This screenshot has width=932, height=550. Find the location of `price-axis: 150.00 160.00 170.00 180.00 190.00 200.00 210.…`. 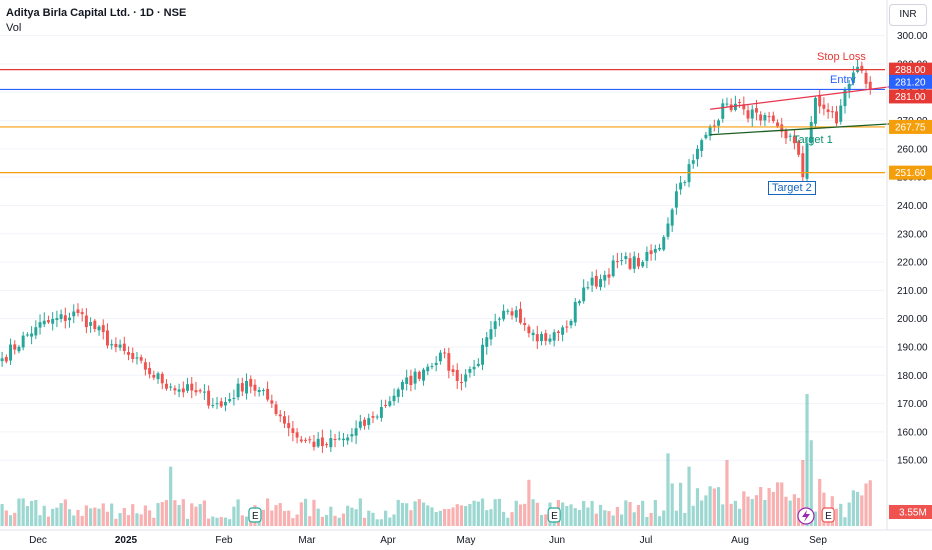

price-axis: 150.00 160.00 170.00 180.00 190.00 200.00 210.… is located at coordinates (909, 265).